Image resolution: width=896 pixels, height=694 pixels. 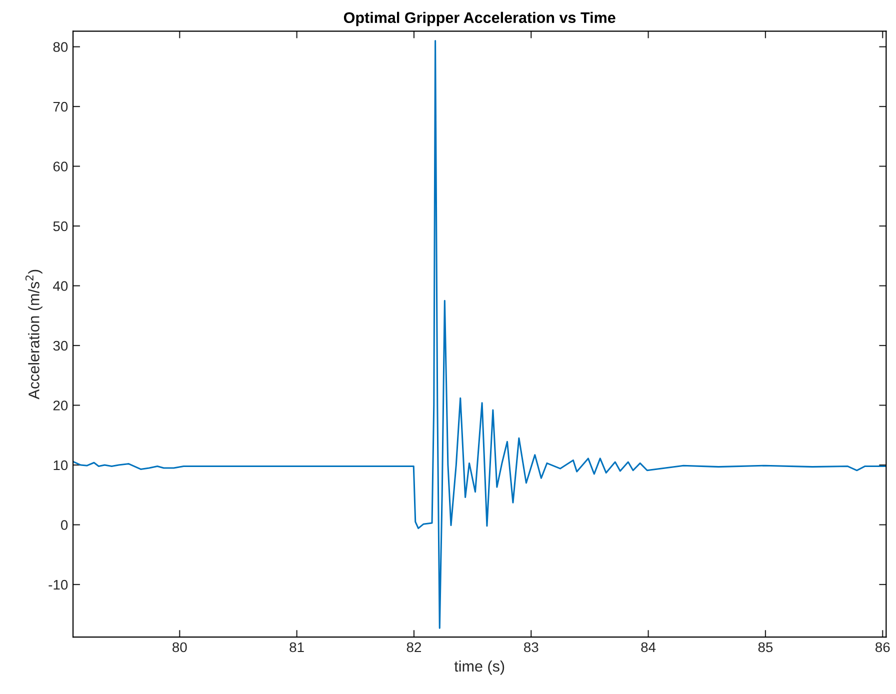 What do you see at coordinates (60, 345) in the screenshot?
I see `y-tick-label: 30` at bounding box center [60, 345].